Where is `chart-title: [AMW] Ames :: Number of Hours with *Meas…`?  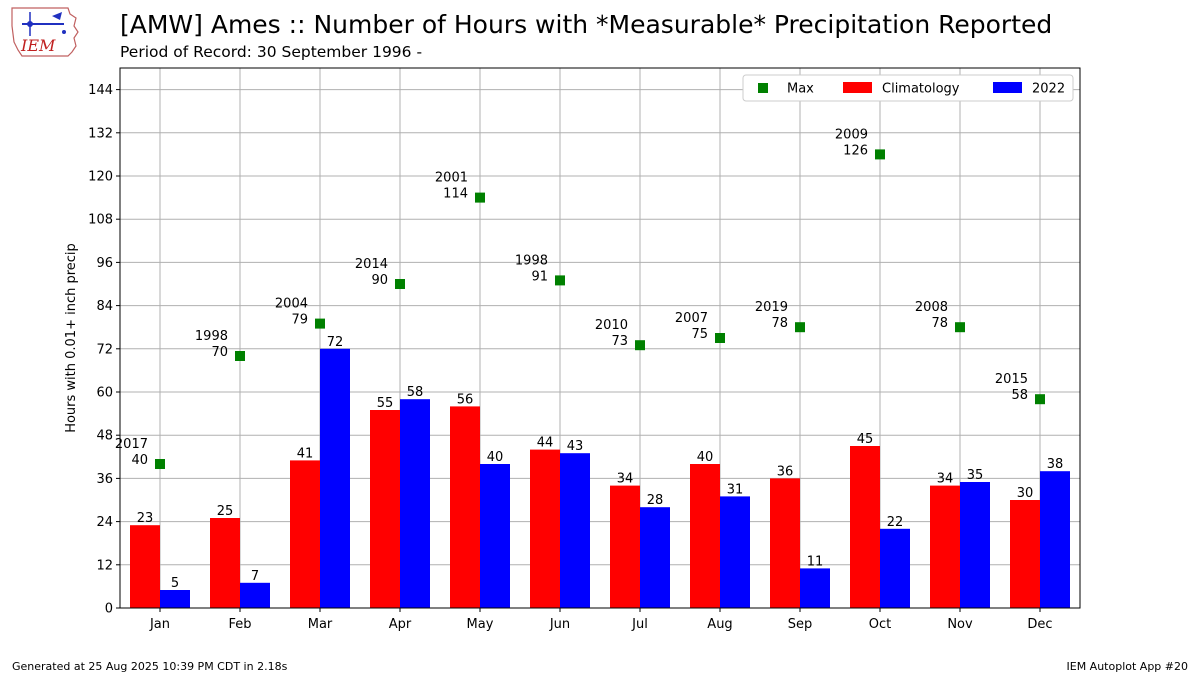 chart-title: [AMW] Ames :: Number of Hours with *Meas… is located at coordinates (586, 24).